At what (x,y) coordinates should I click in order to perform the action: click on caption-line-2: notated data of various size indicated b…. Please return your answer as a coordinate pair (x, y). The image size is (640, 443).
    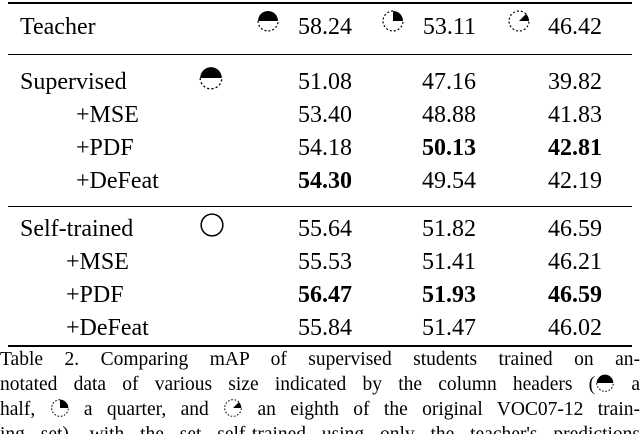
    Looking at the image, I should click on (320, 384).